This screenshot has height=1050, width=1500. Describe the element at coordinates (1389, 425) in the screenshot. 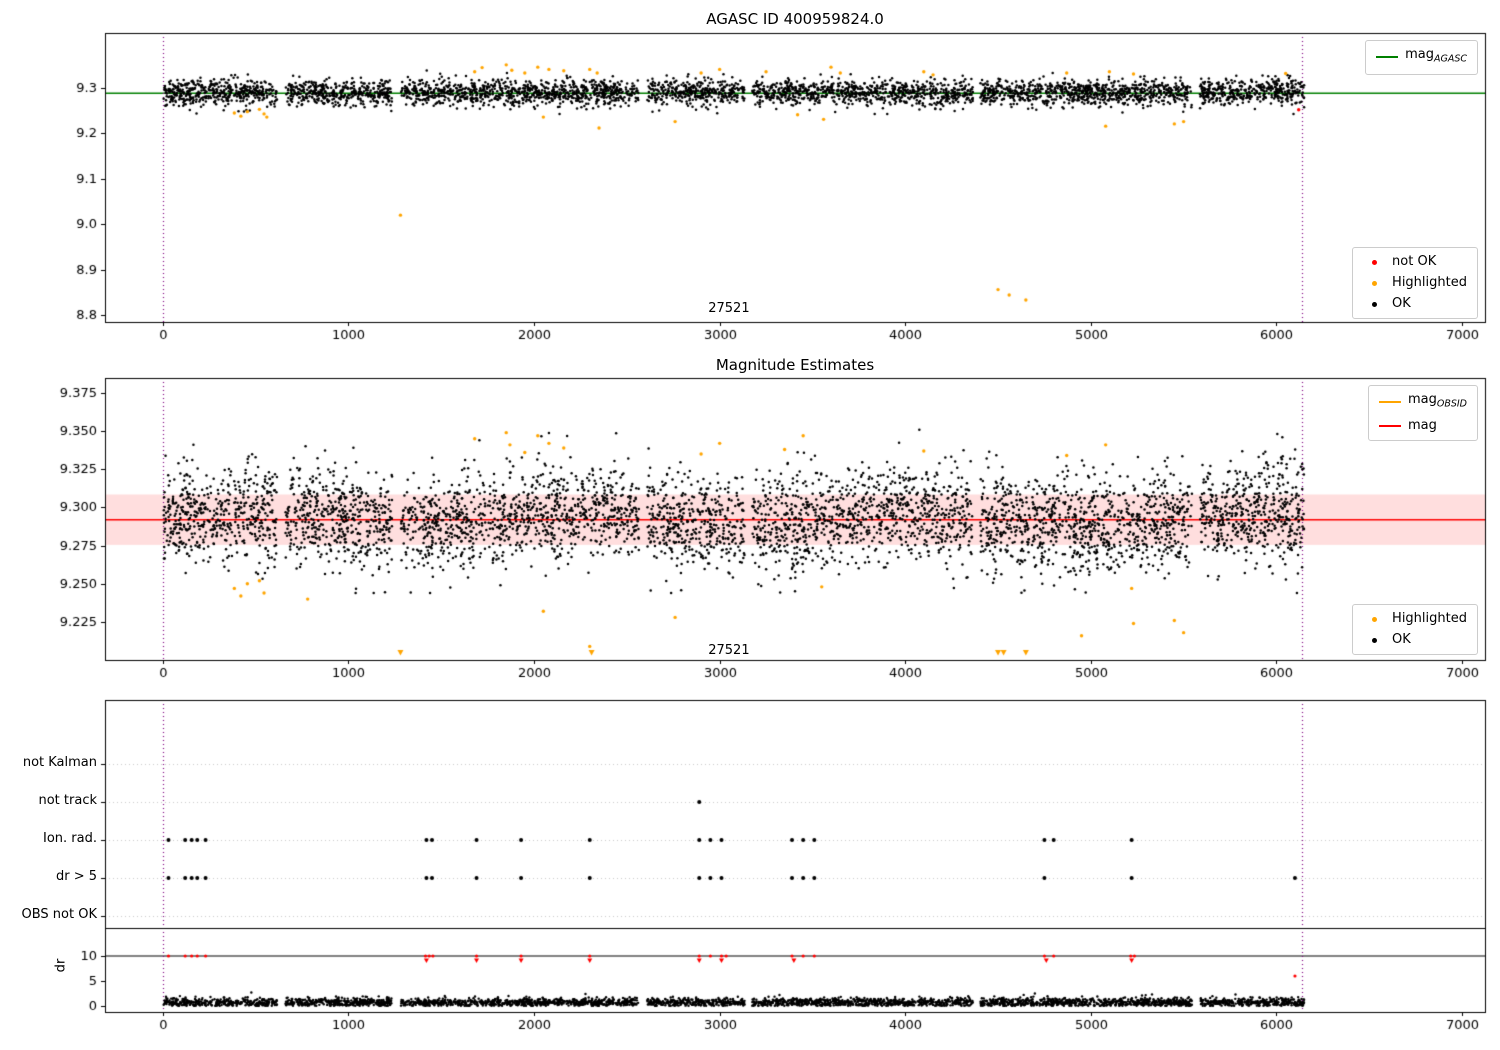

I see `mag-line-swatch` at that location.